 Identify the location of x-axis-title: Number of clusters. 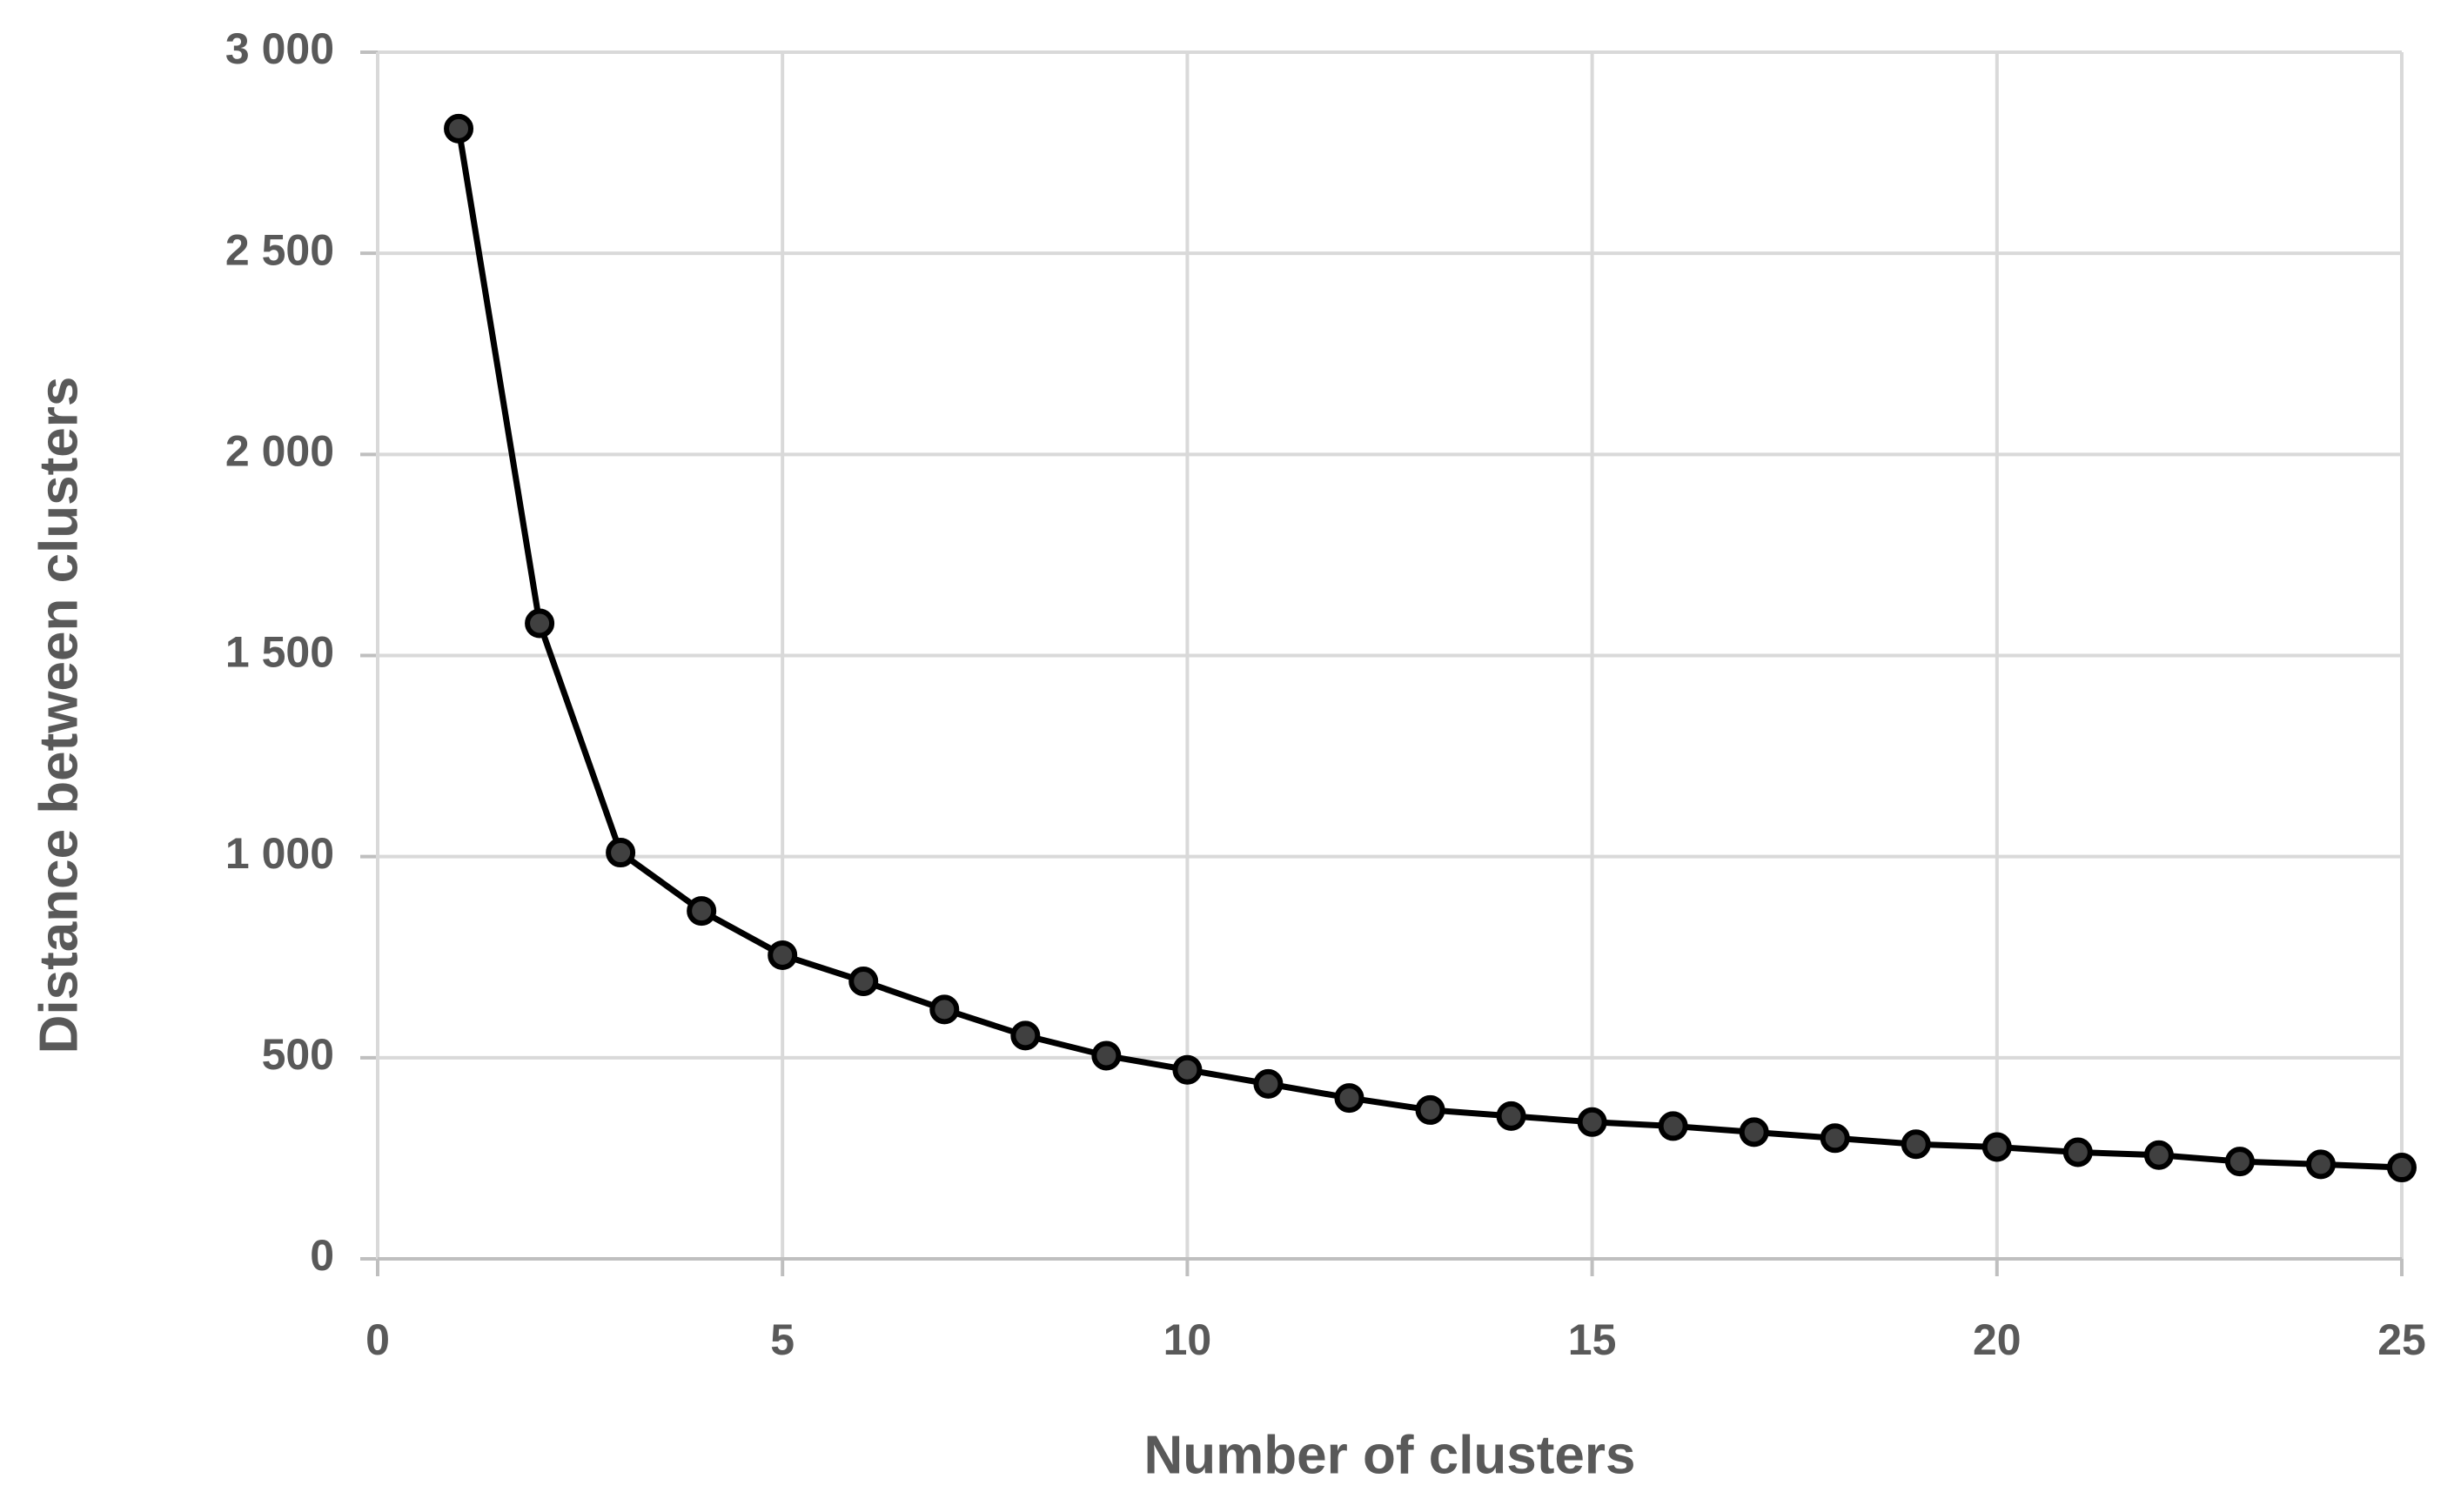
(1389, 1455).